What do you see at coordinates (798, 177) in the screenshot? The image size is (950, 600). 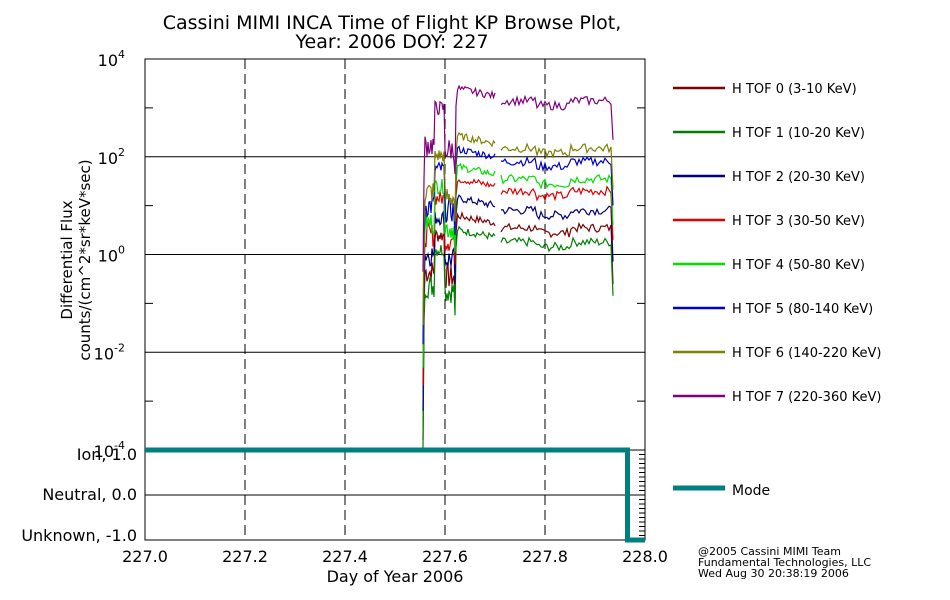 I see `legend-label-2: H TOF 2 (20-30 KeV)` at bounding box center [798, 177].